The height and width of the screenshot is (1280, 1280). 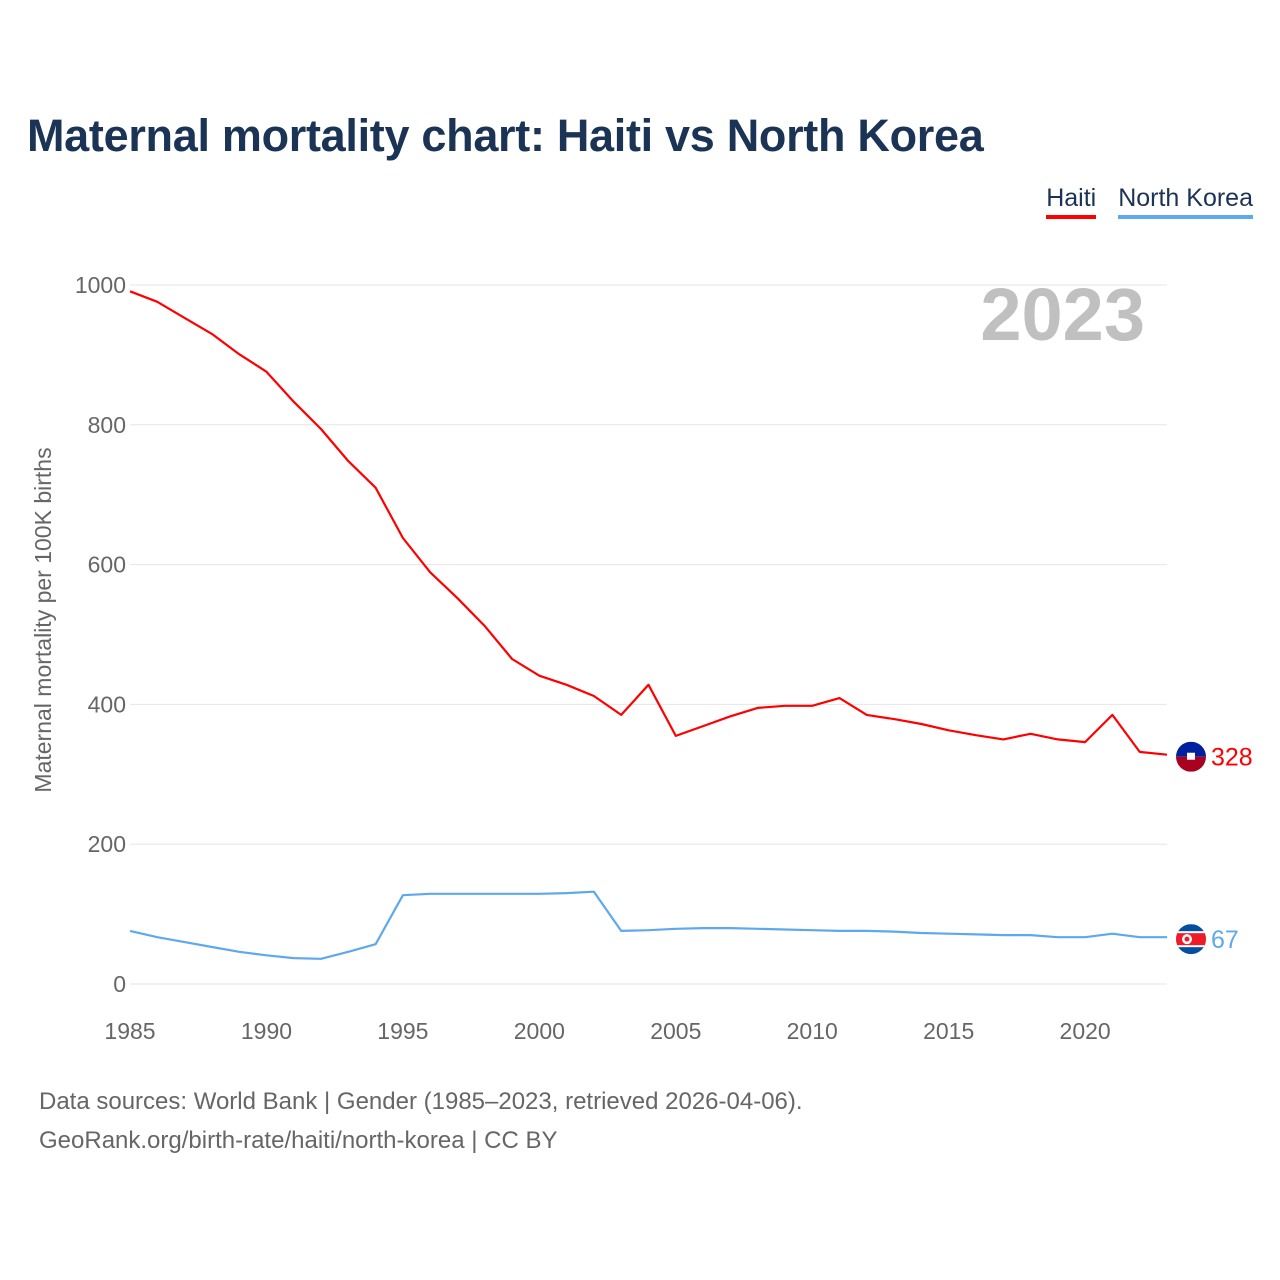 What do you see at coordinates (107, 425) in the screenshot?
I see `y-tick-label: 800` at bounding box center [107, 425].